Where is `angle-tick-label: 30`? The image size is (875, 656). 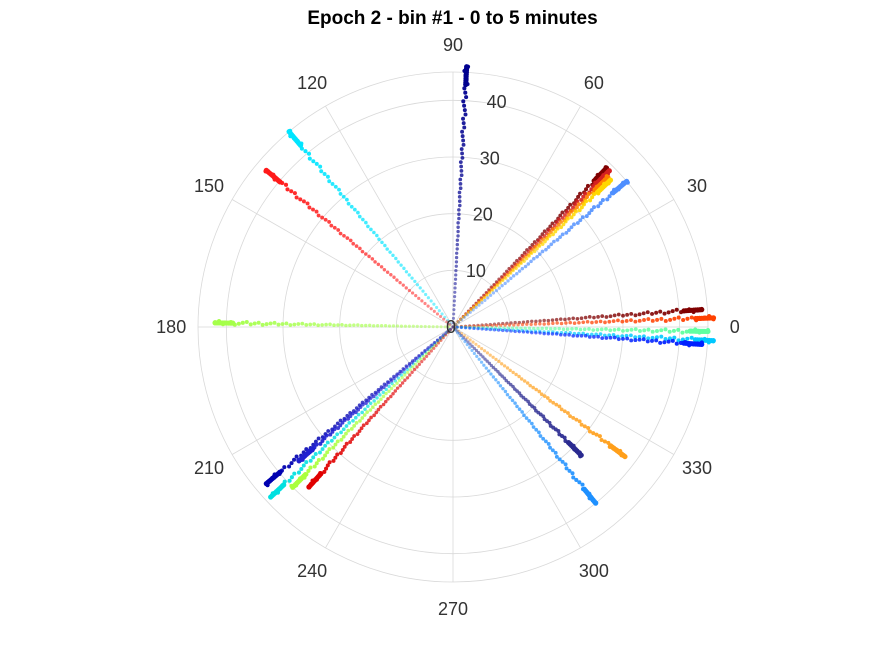 angle-tick-label: 30 is located at coordinates (697, 186).